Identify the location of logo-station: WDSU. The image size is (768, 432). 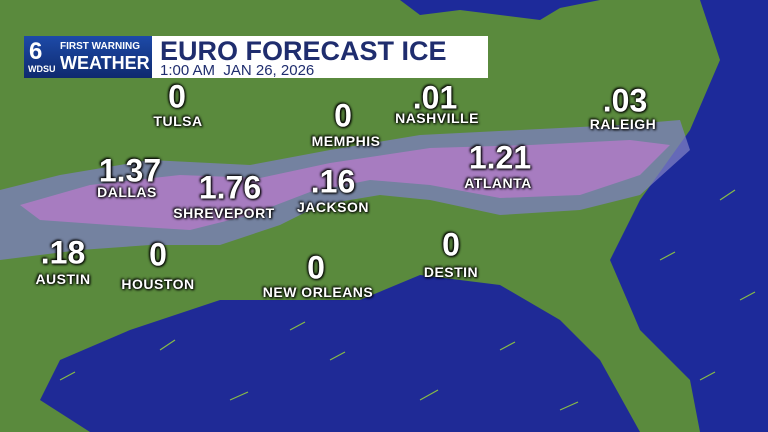
(42, 69).